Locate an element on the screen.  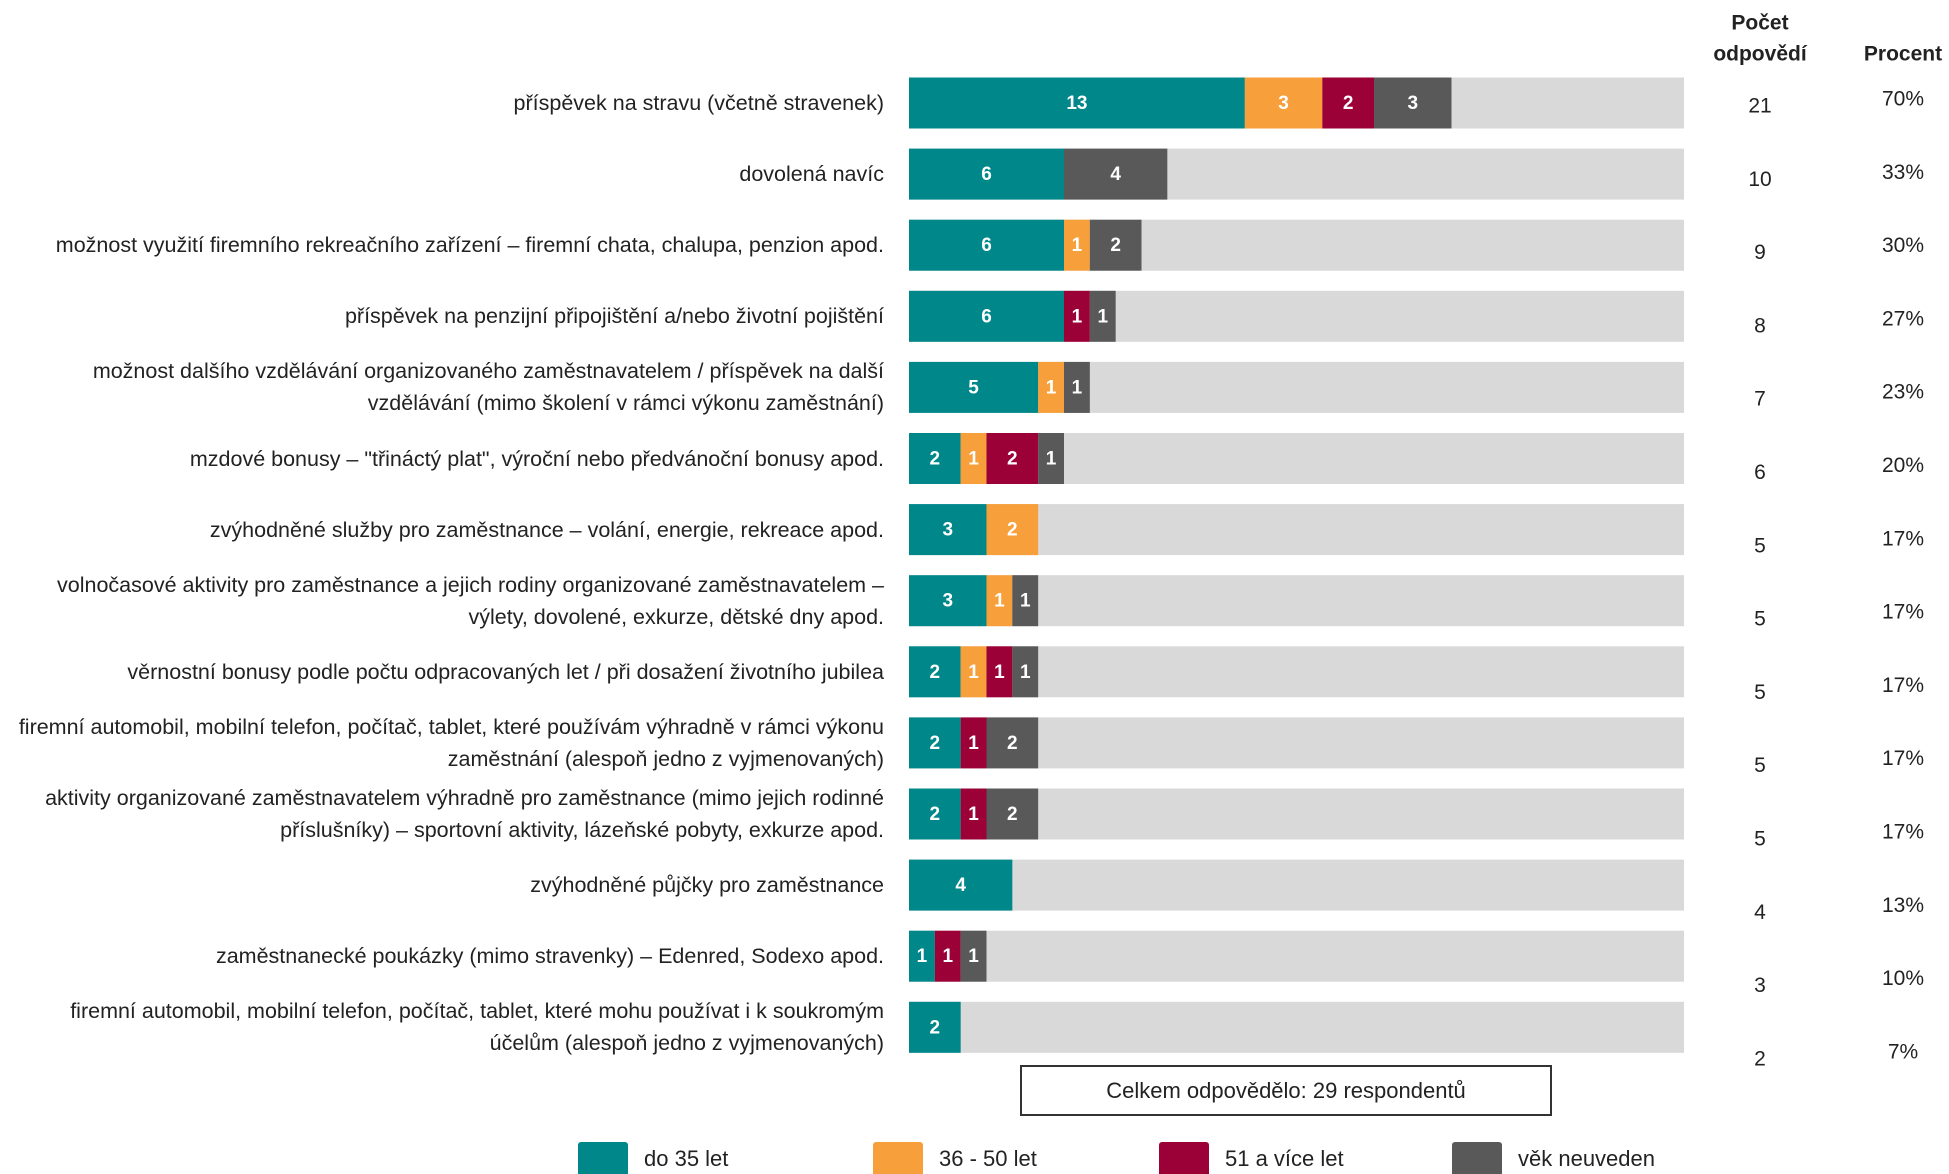
legend-label: 51 a více let is located at coordinates (1284, 1158).